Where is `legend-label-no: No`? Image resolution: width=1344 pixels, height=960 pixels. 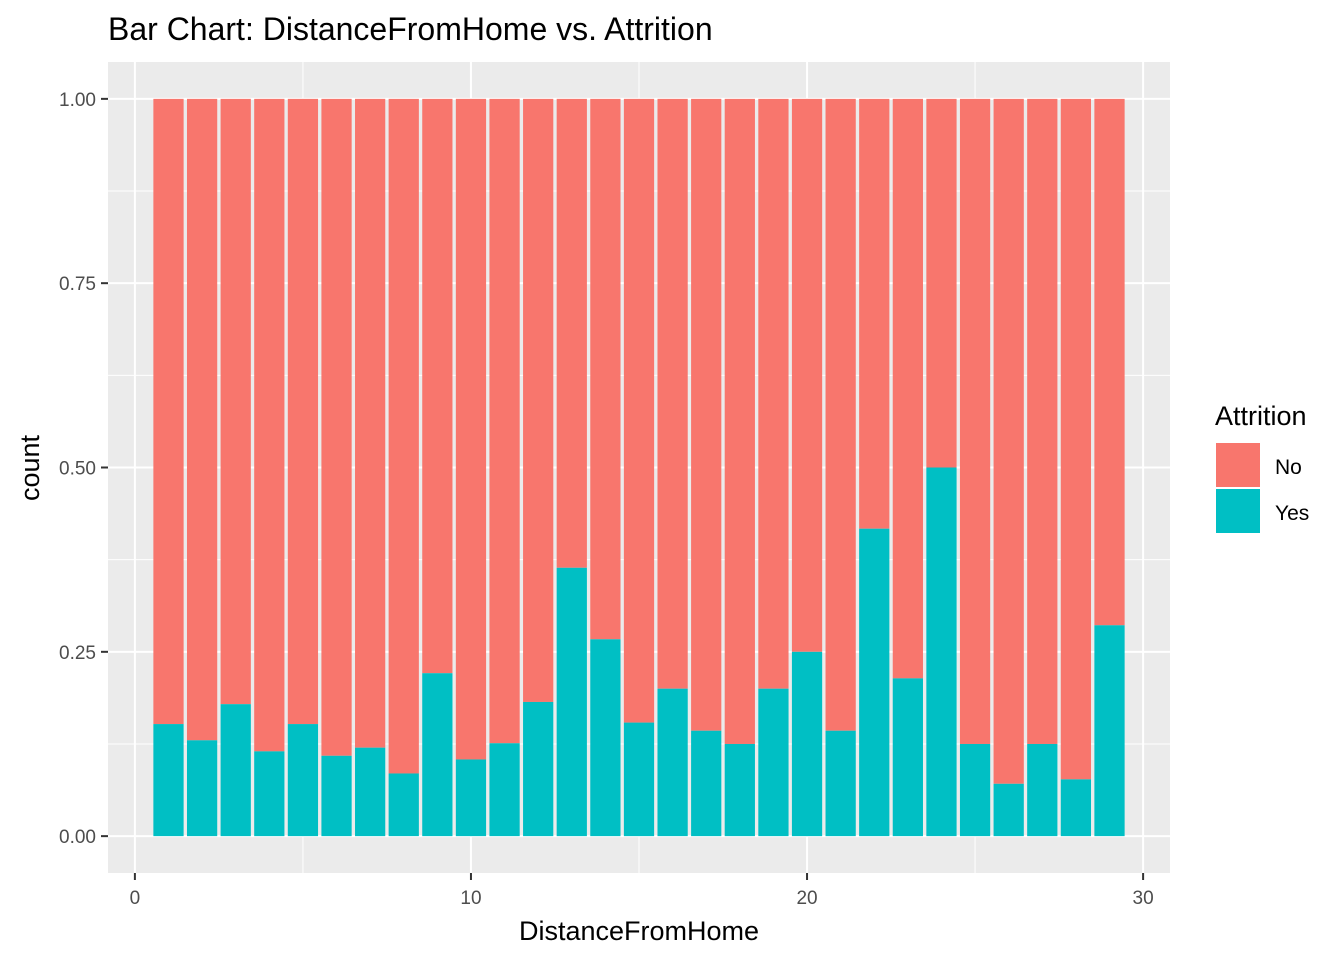
legend-label-no: No is located at coordinates (1288, 467).